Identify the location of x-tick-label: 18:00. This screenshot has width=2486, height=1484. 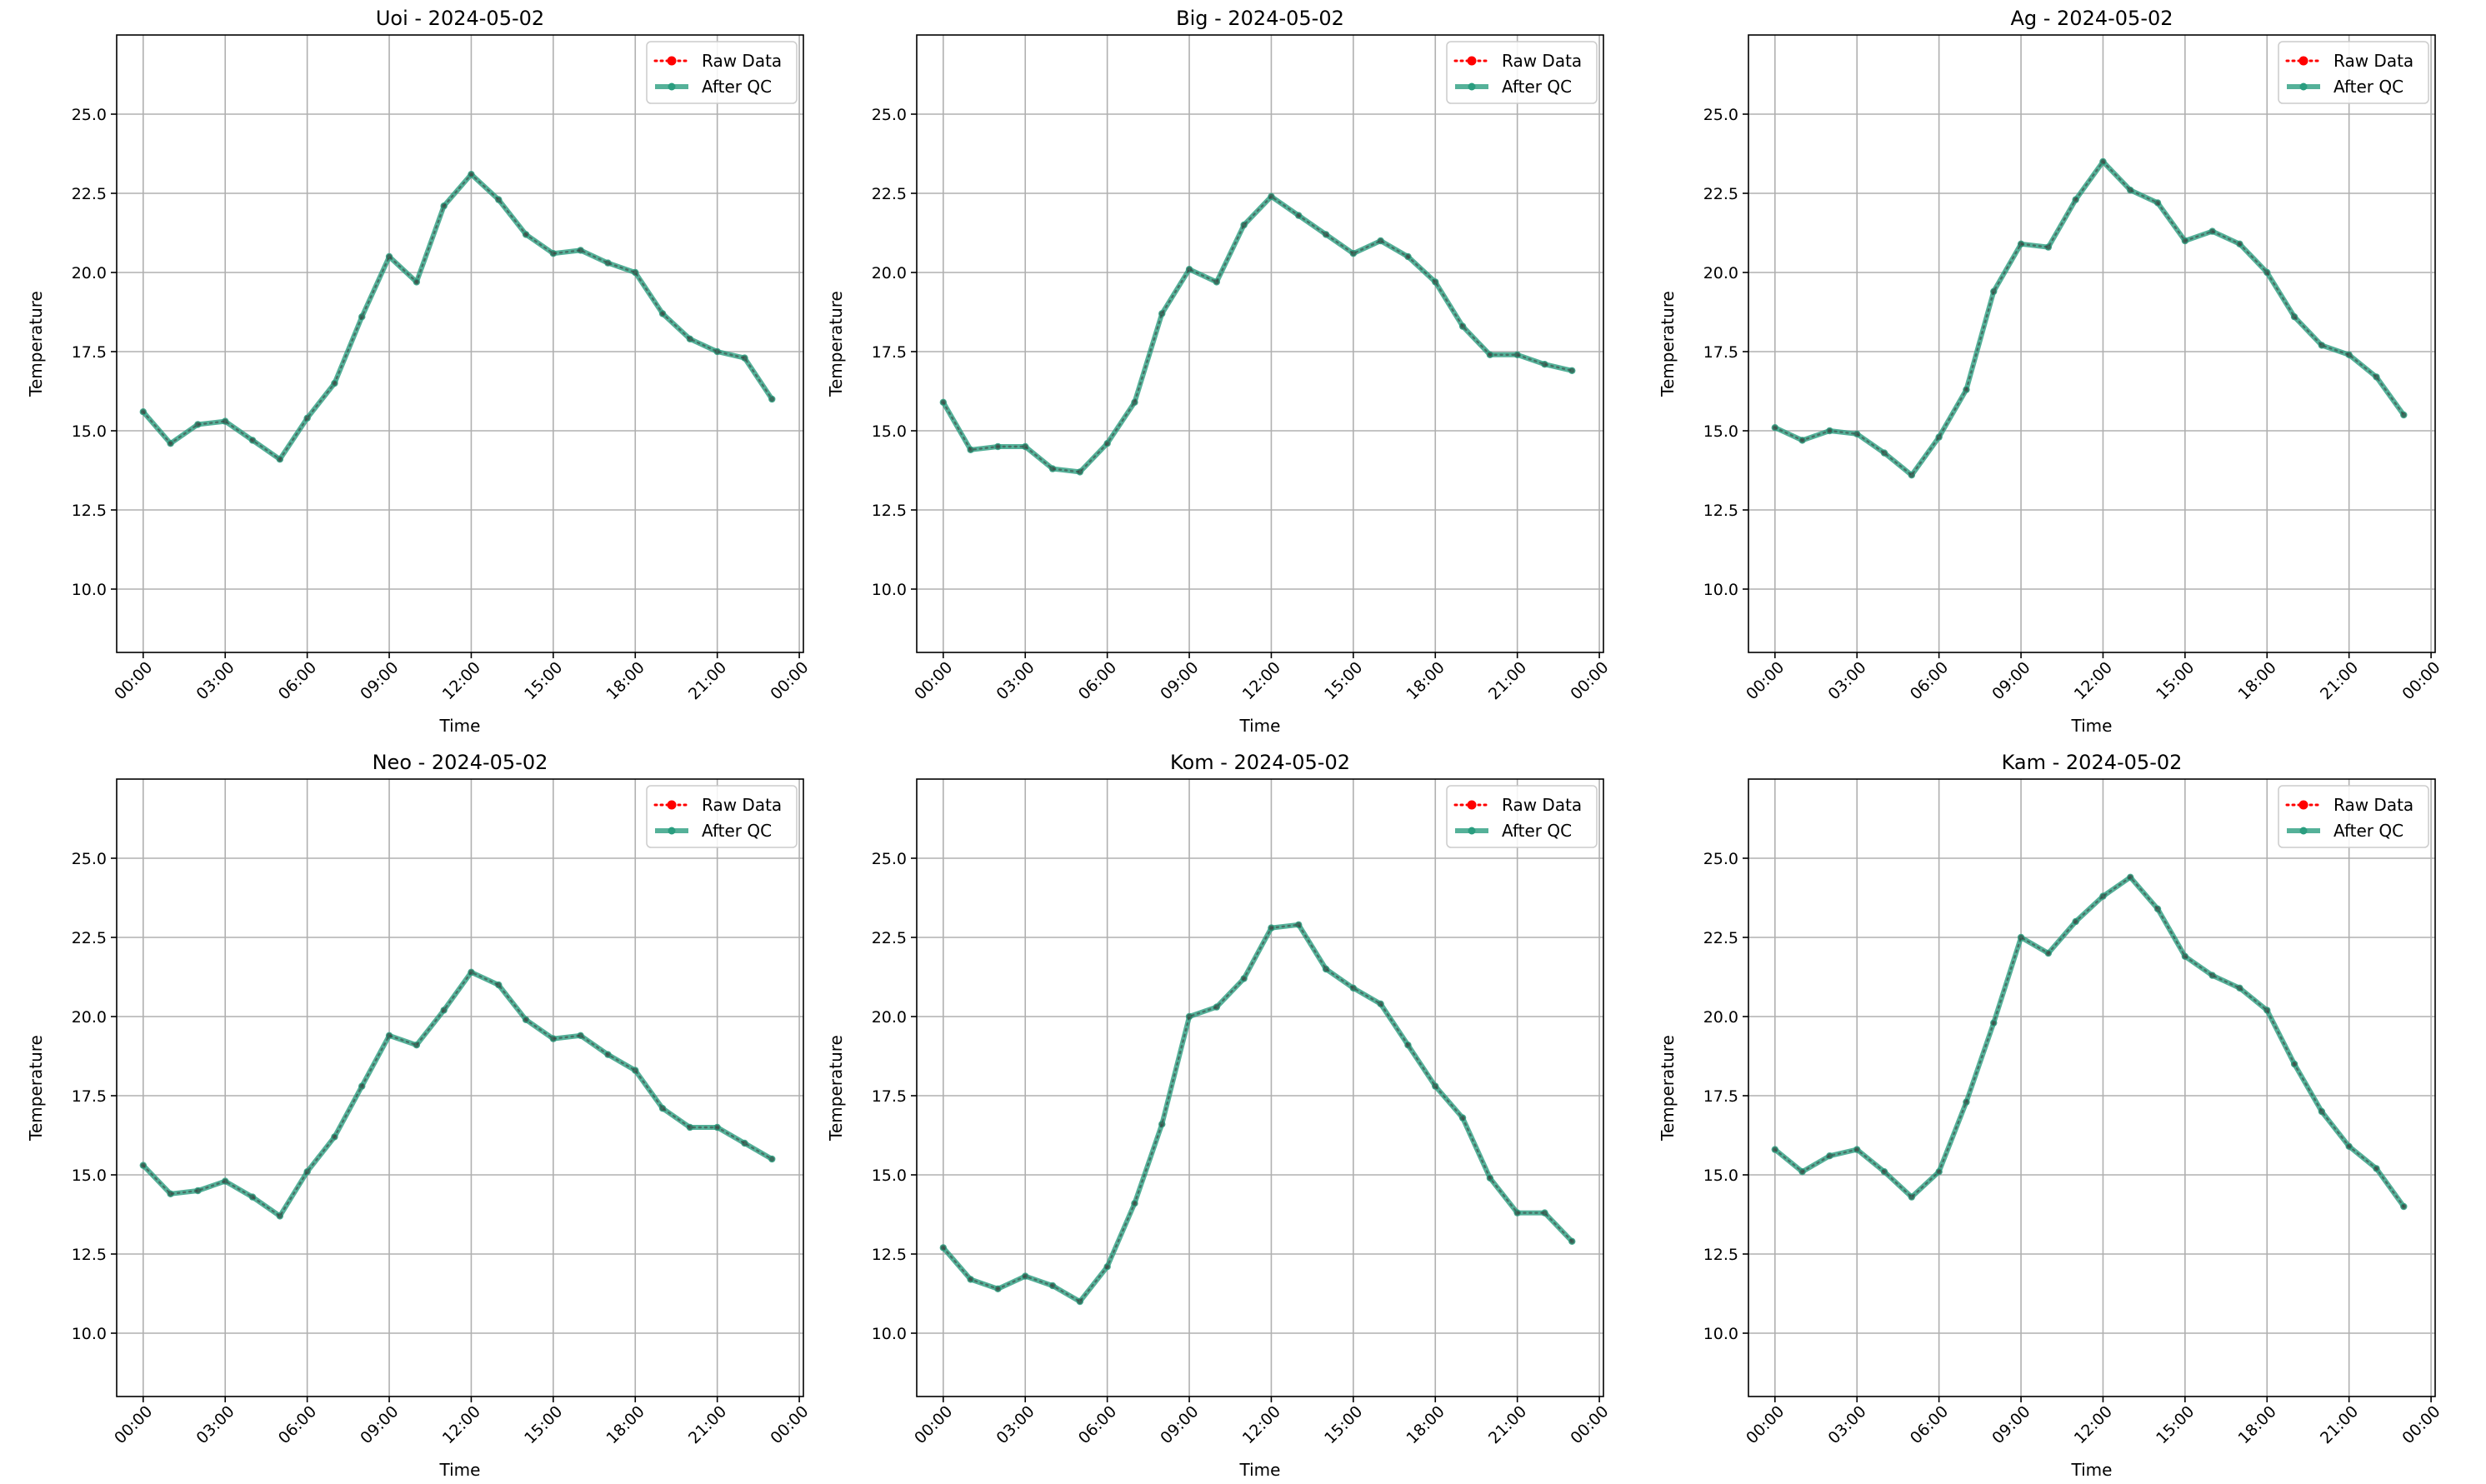
(2257, 1424).